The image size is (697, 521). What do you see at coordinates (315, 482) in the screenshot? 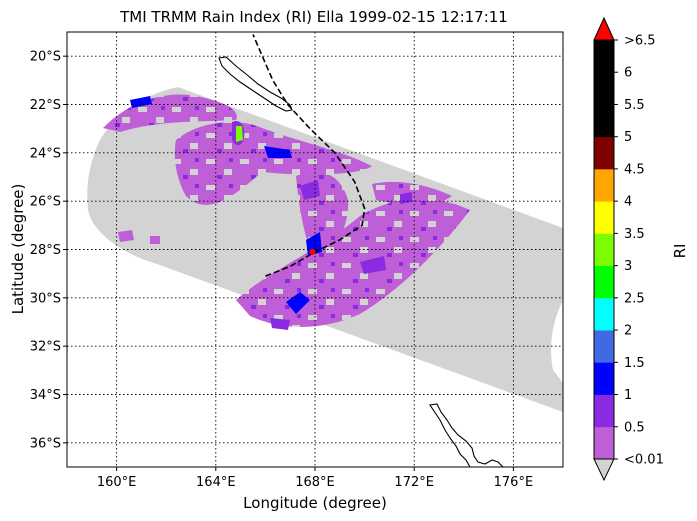
I see `x-tick-label: 168°E` at bounding box center [315, 482].